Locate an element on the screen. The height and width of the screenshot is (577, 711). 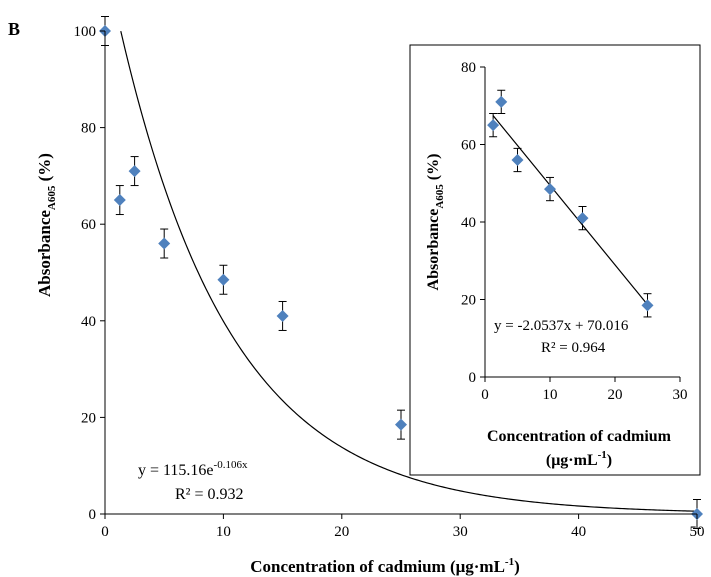
main-y-tick-label: 40 is located at coordinates (88, 322).